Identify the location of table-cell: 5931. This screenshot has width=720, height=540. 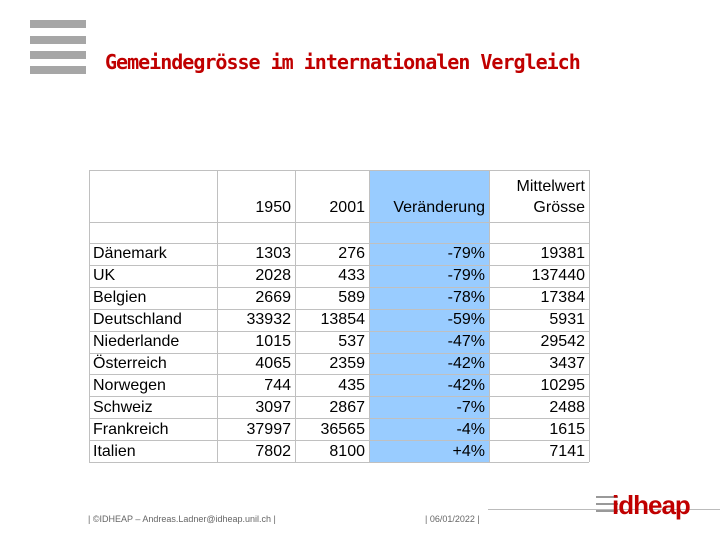
(567, 320).